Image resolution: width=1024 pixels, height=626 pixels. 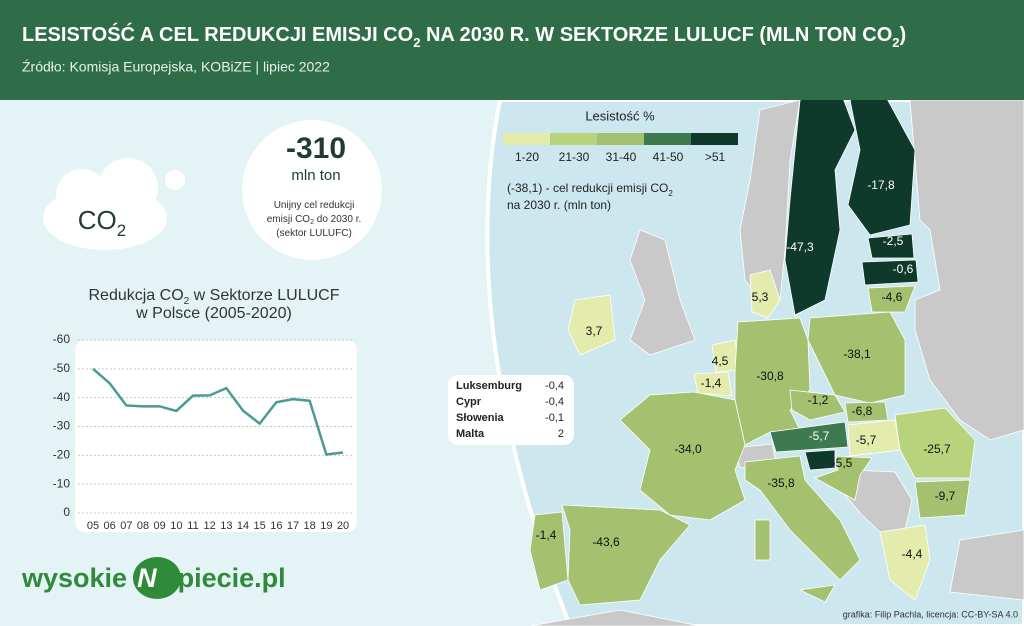 What do you see at coordinates (912, 554) in the screenshot?
I see `country-label: -4,4` at bounding box center [912, 554].